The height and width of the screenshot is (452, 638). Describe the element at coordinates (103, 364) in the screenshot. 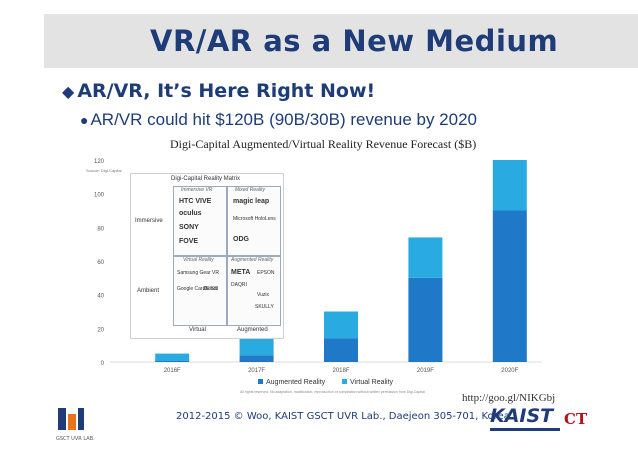

I see `y-tick-label: 0` at that location.